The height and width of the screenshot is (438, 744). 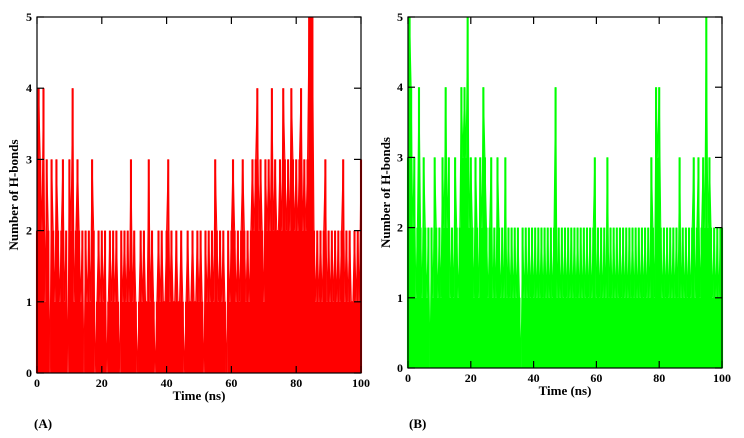 What do you see at coordinates (199, 395) in the screenshot?
I see `x-axis-label-a: Time (ns)` at bounding box center [199, 395].